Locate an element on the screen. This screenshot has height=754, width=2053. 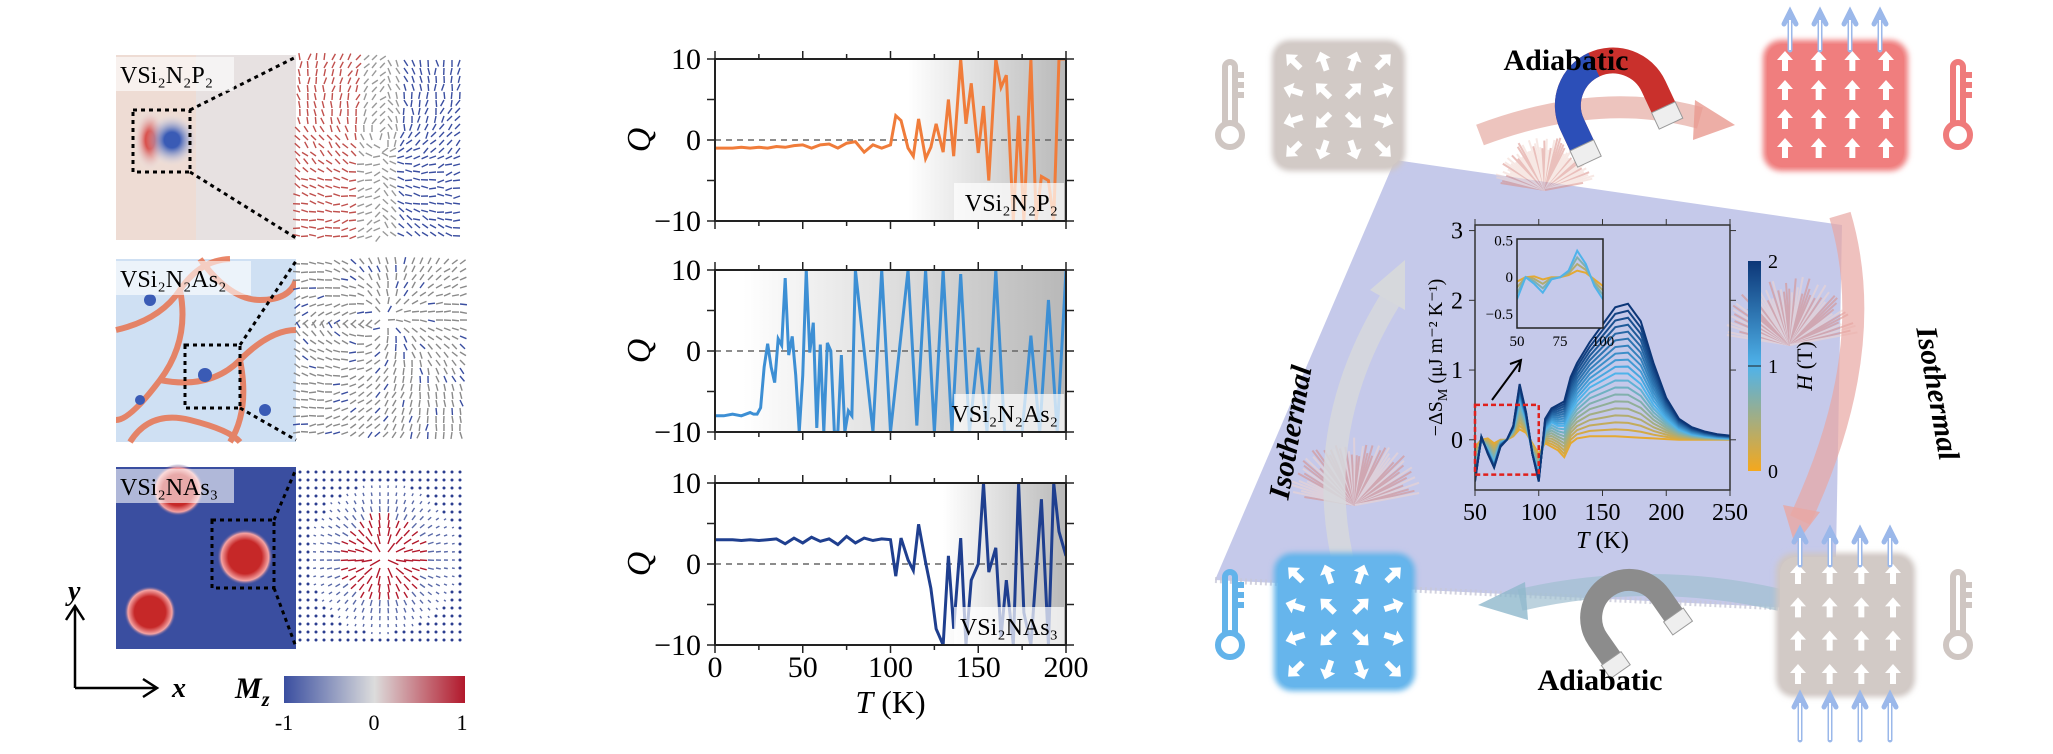
skyrmion is located at coordinates (150, 612).